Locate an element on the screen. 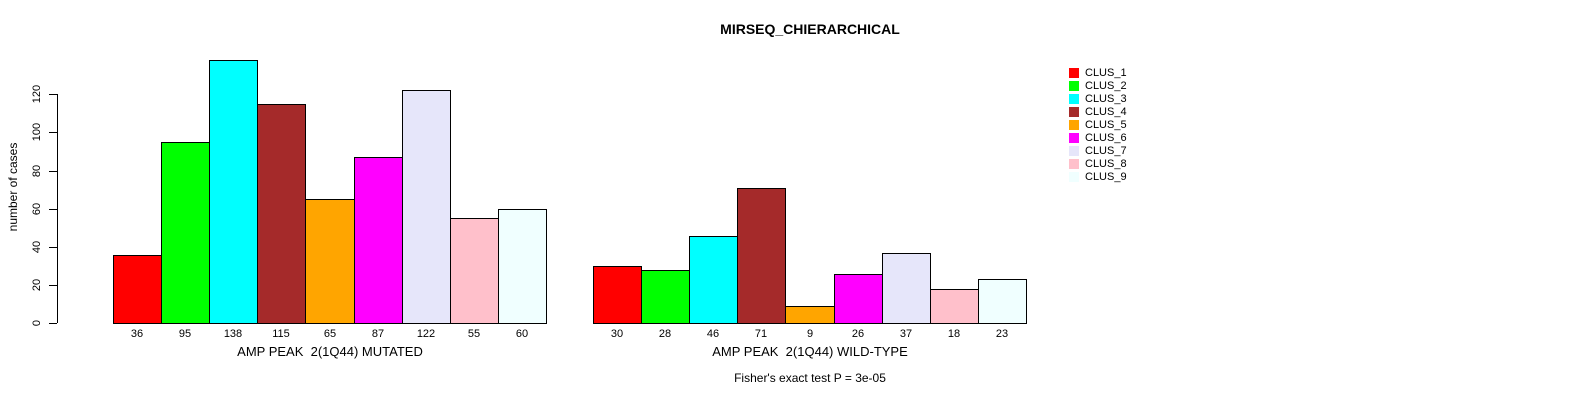 The height and width of the screenshot is (400, 1590). y-tick-label: 0 is located at coordinates (37, 323).